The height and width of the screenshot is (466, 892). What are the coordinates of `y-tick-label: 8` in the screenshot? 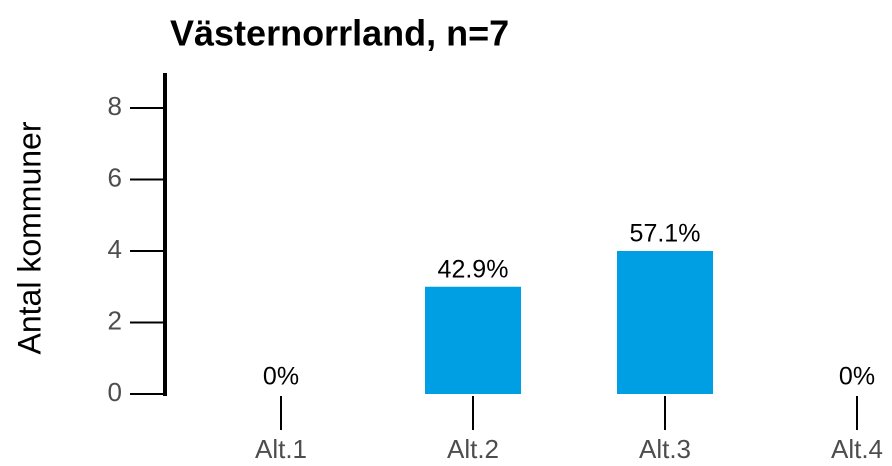 It's located at (115, 106).